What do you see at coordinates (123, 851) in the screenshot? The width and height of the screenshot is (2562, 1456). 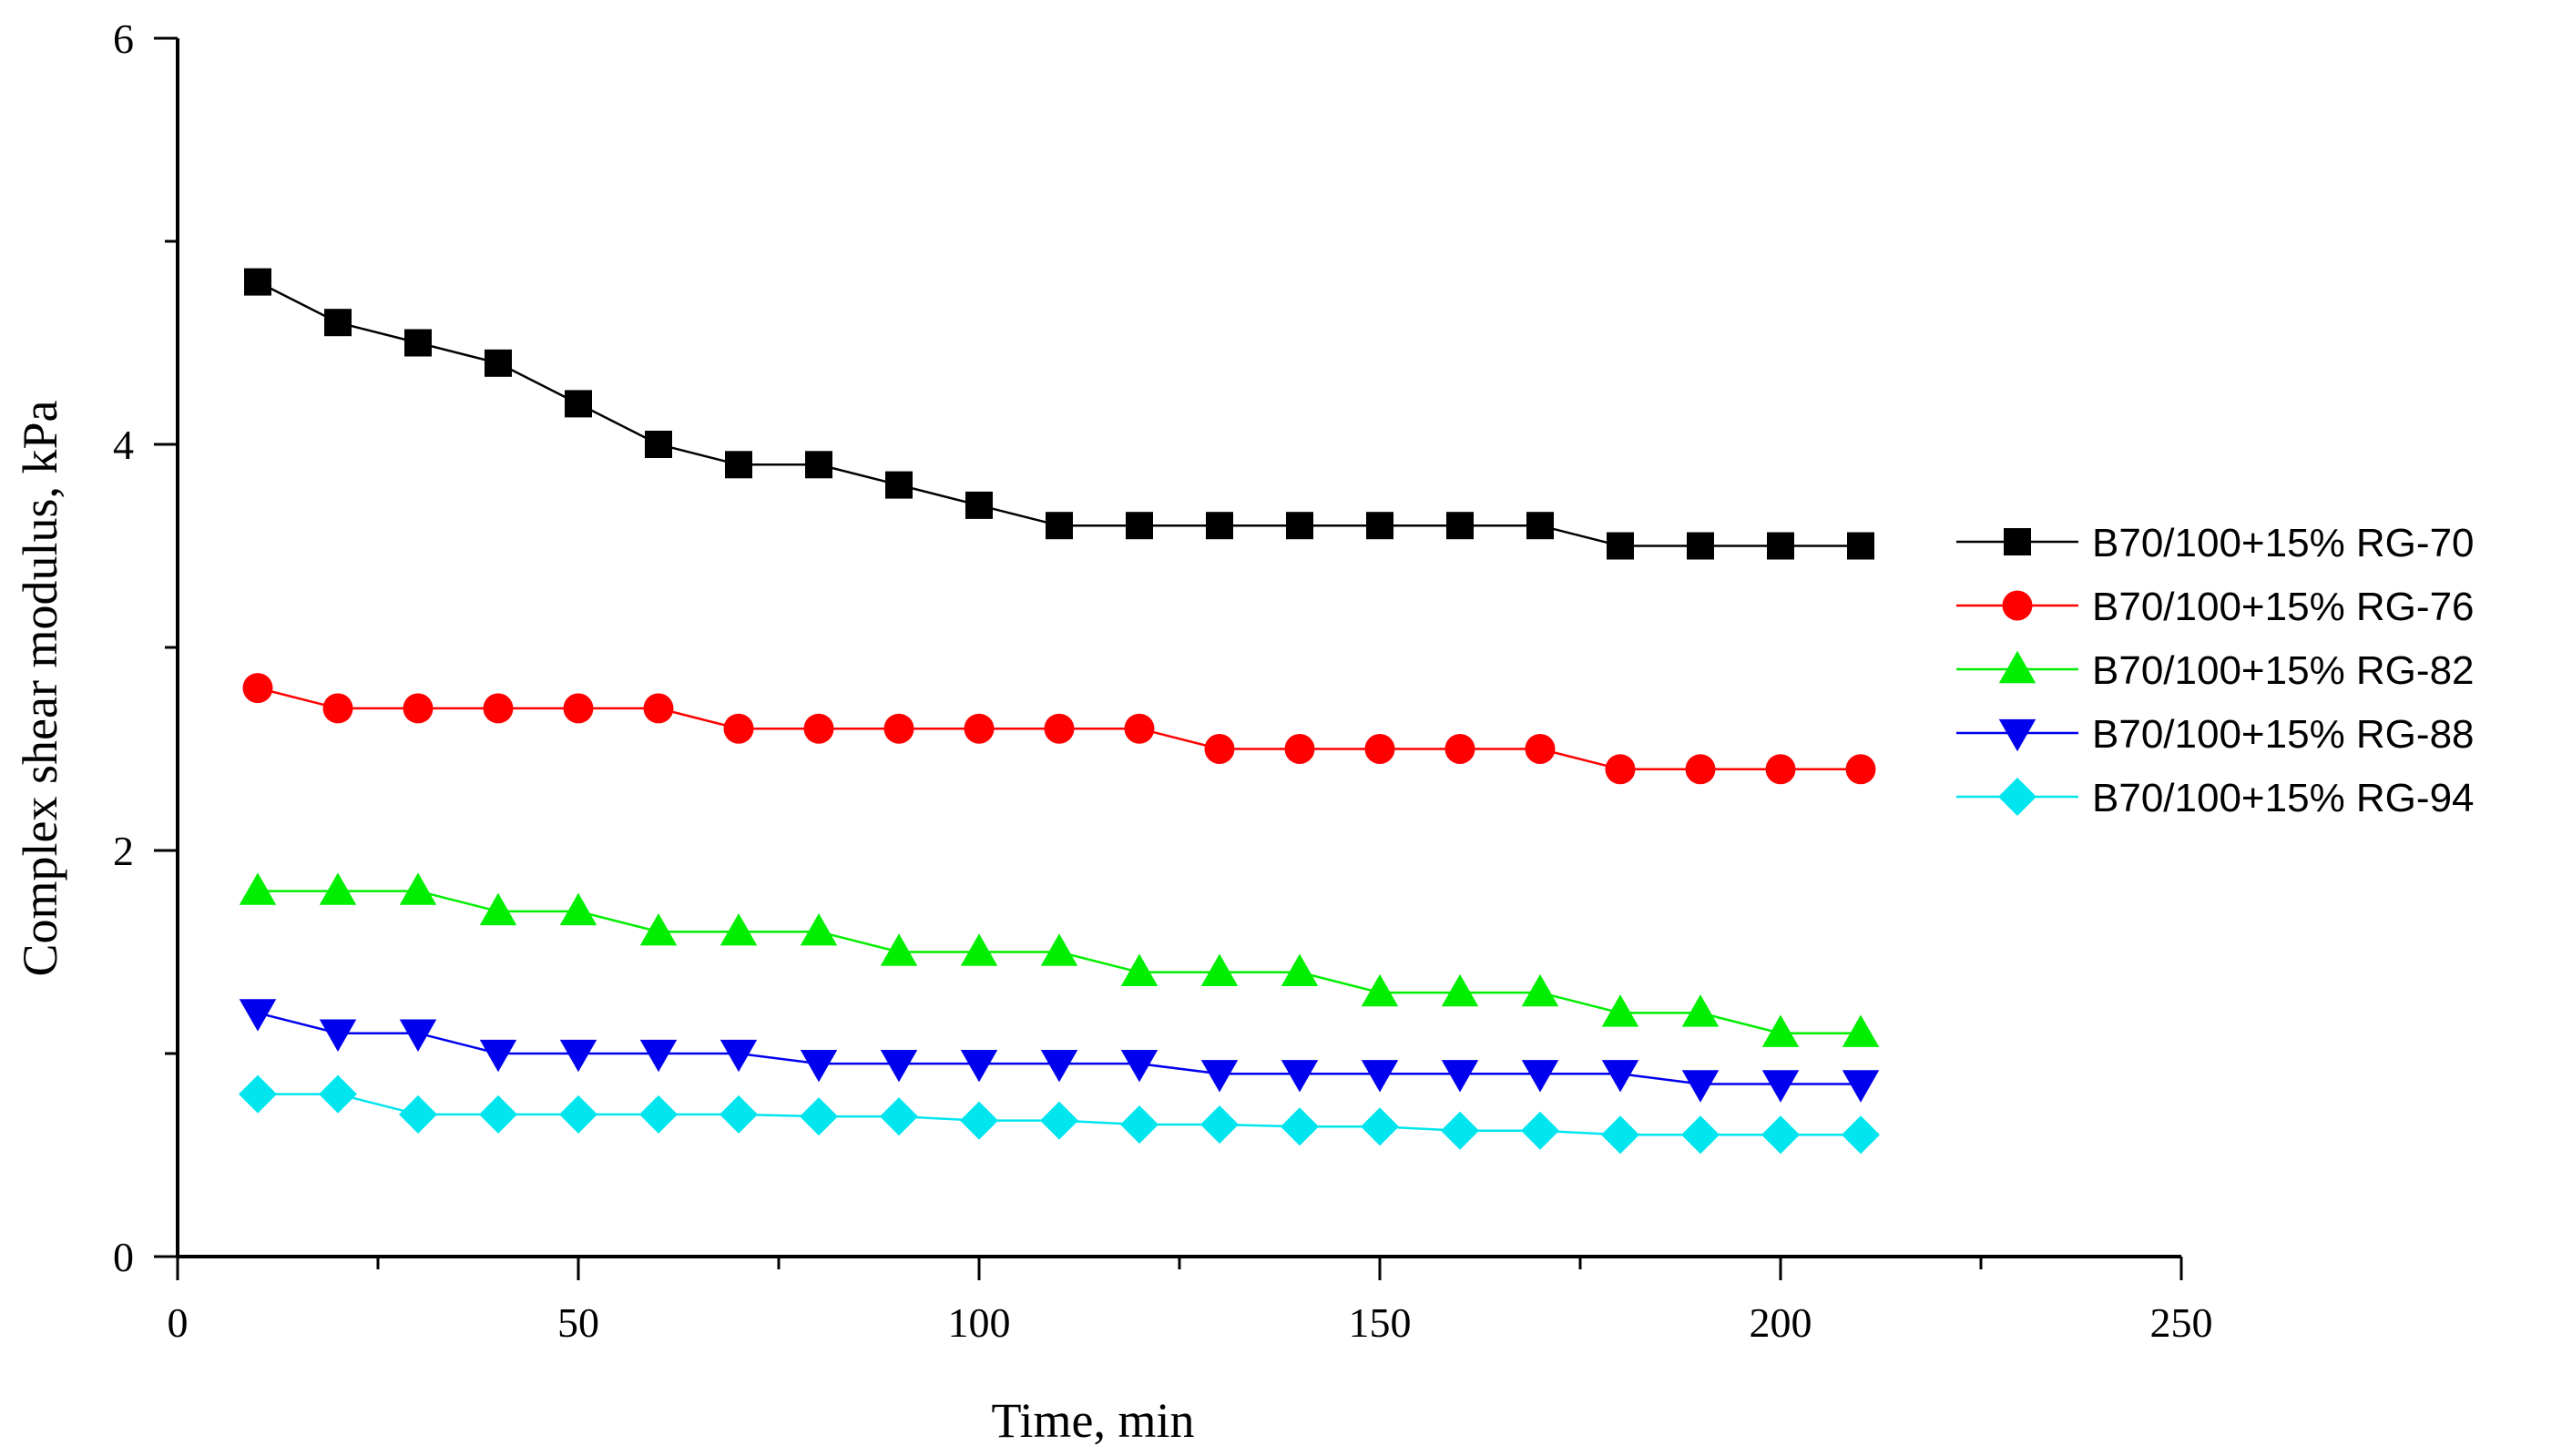 I see `y-tick-label: 2` at bounding box center [123, 851].